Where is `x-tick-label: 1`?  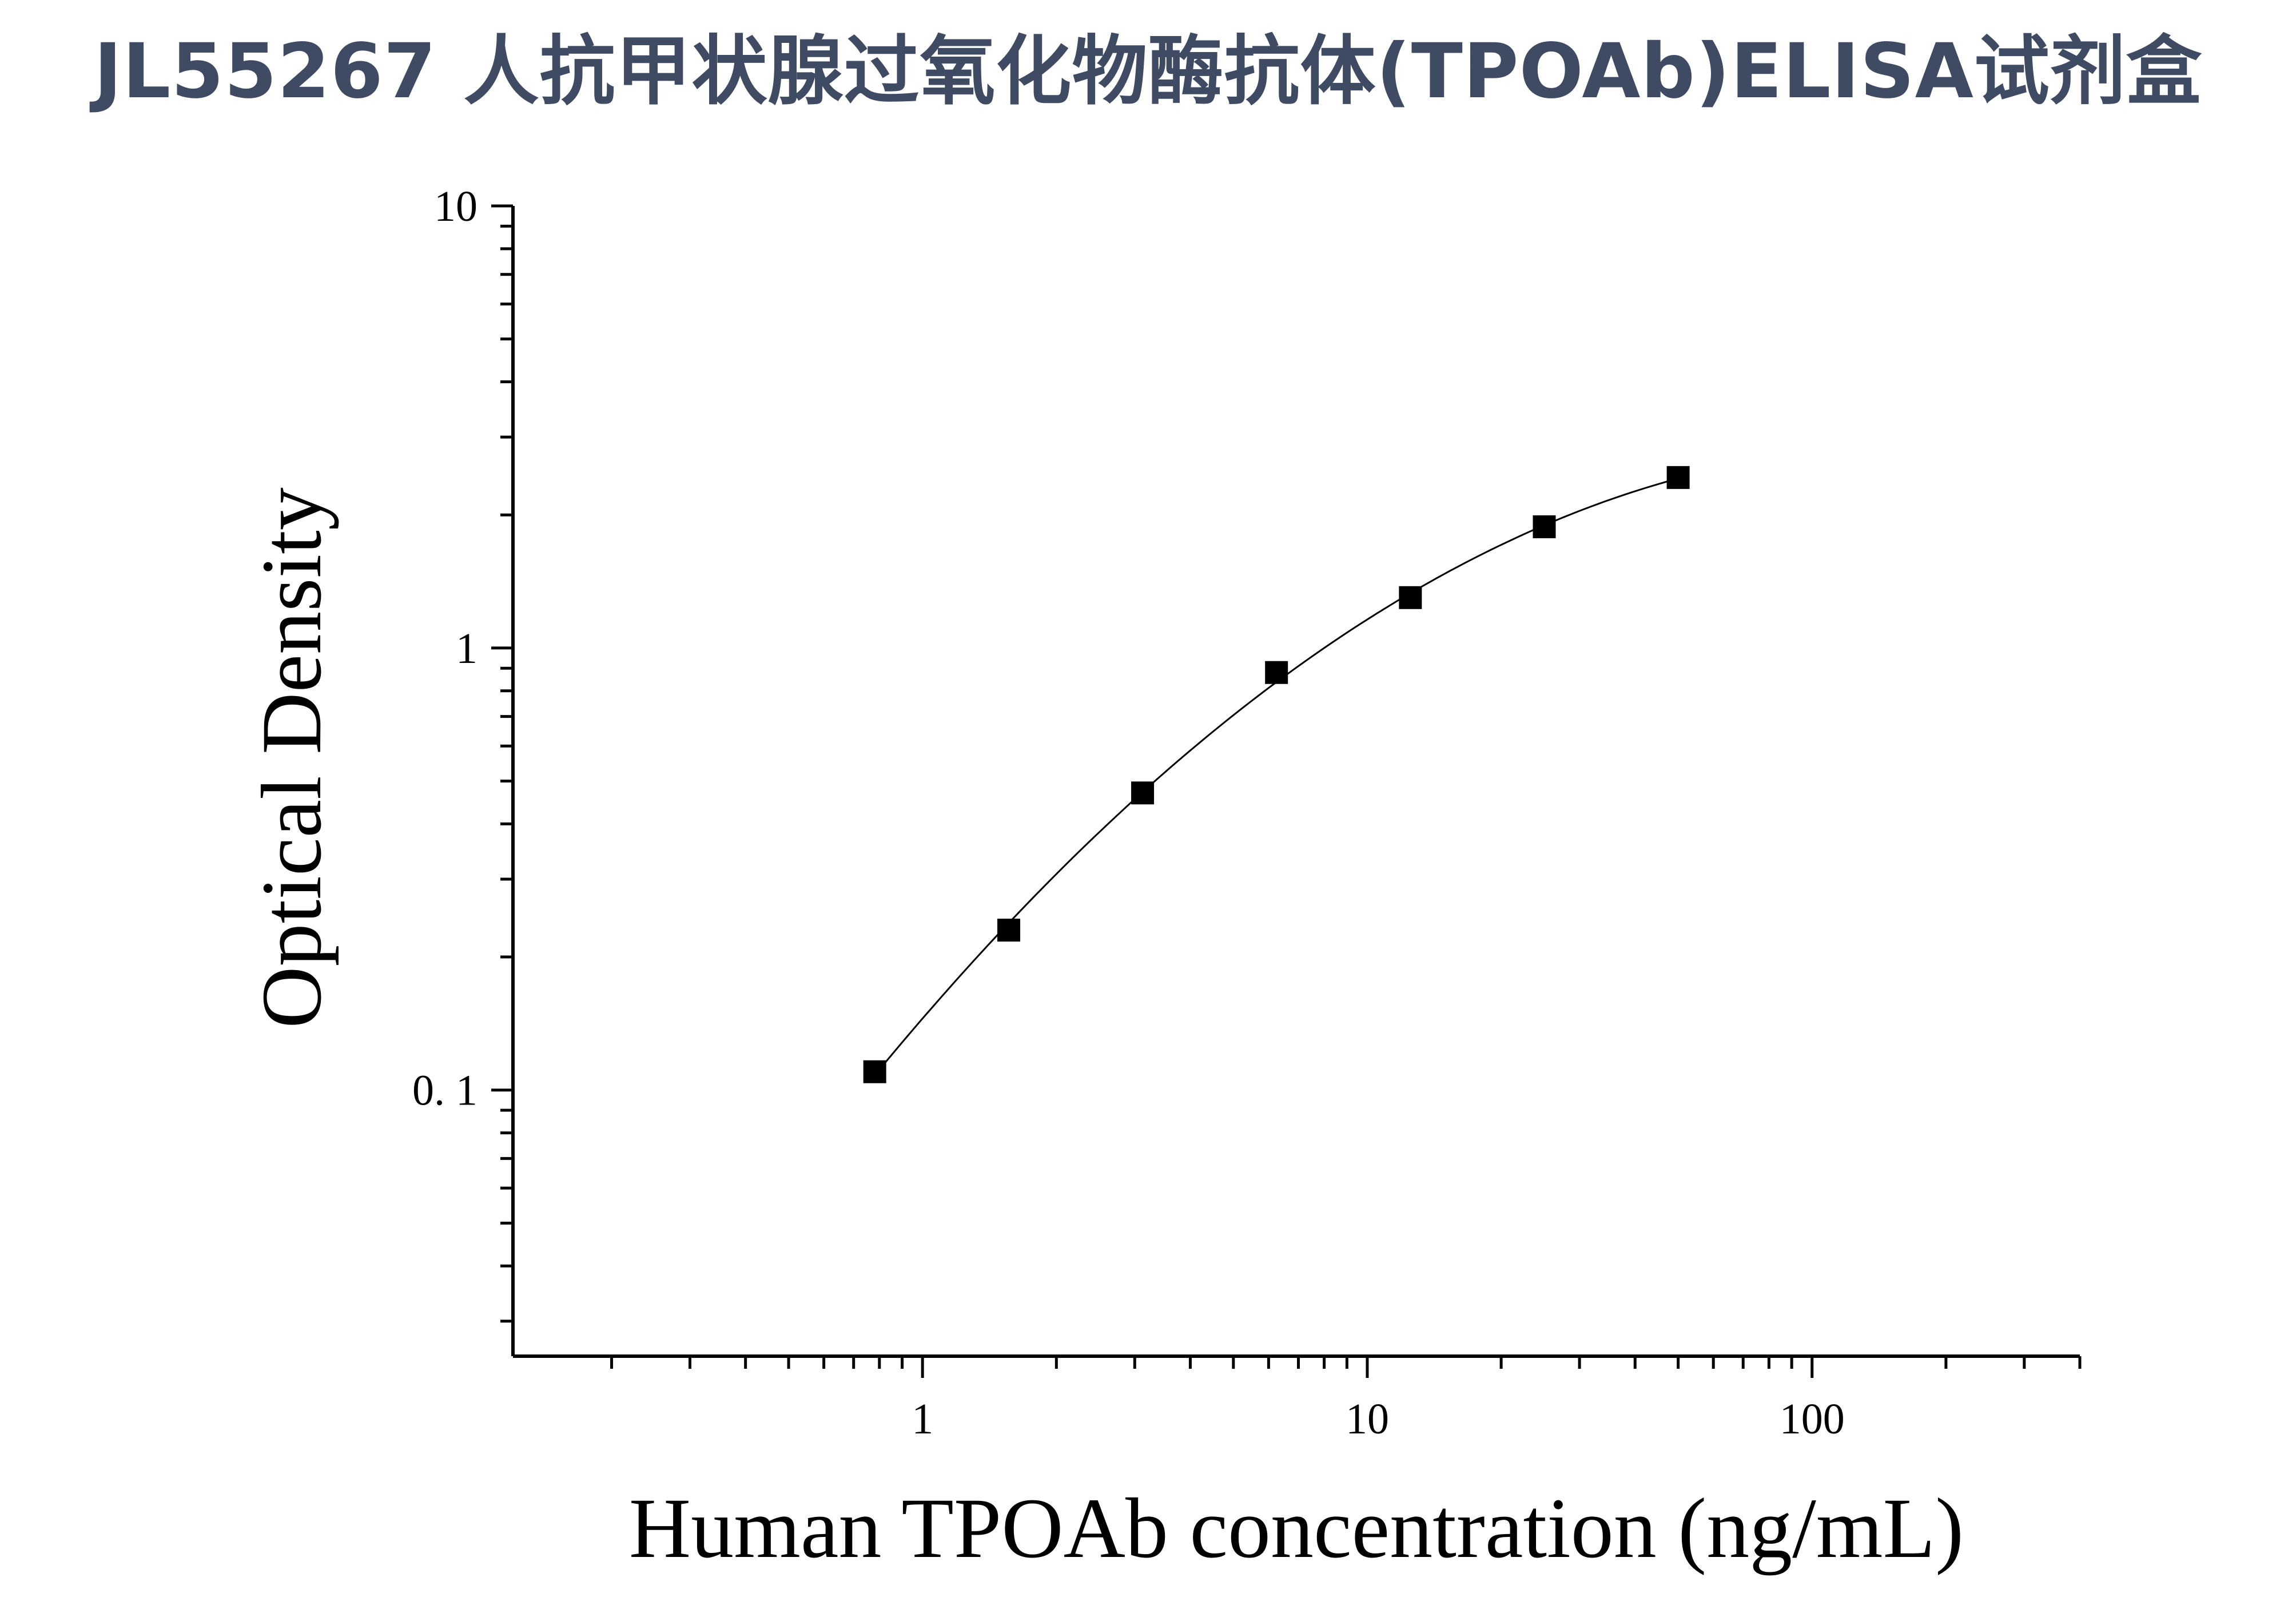 x-tick-label: 1 is located at coordinates (923, 1419).